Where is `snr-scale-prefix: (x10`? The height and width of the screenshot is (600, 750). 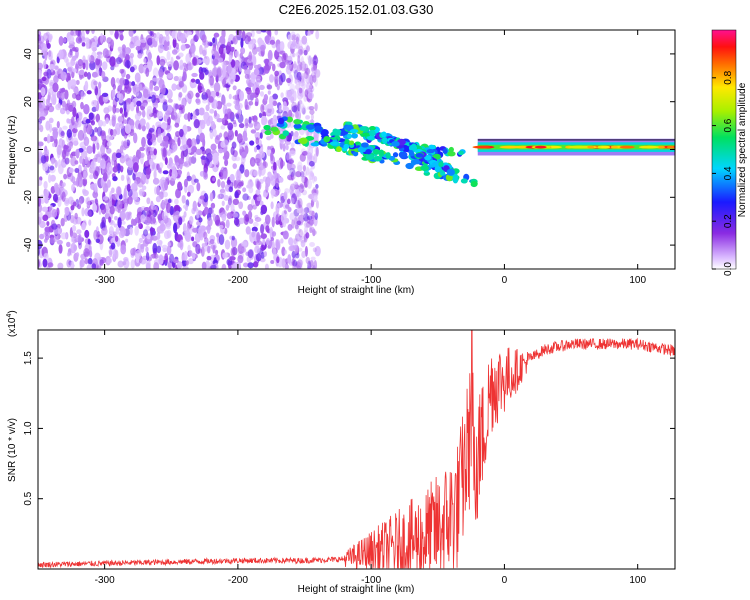 snr-scale-prefix: (x10 is located at coordinates (12, 327).